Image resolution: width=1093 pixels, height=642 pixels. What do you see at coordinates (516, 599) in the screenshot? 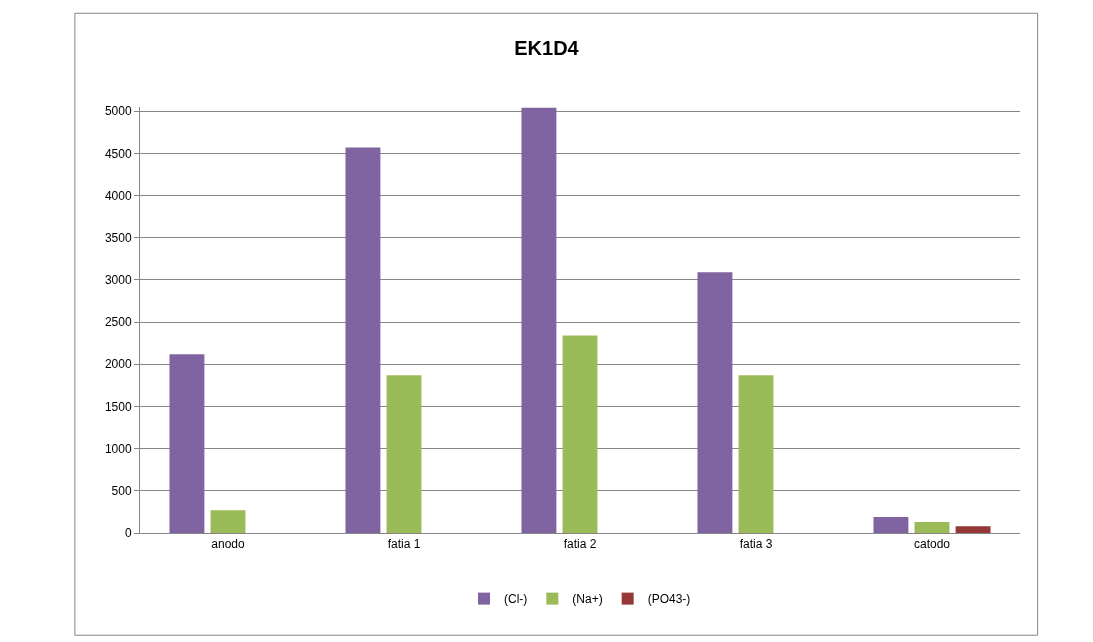
I see `legend-label: (Cl-)` at bounding box center [516, 599].